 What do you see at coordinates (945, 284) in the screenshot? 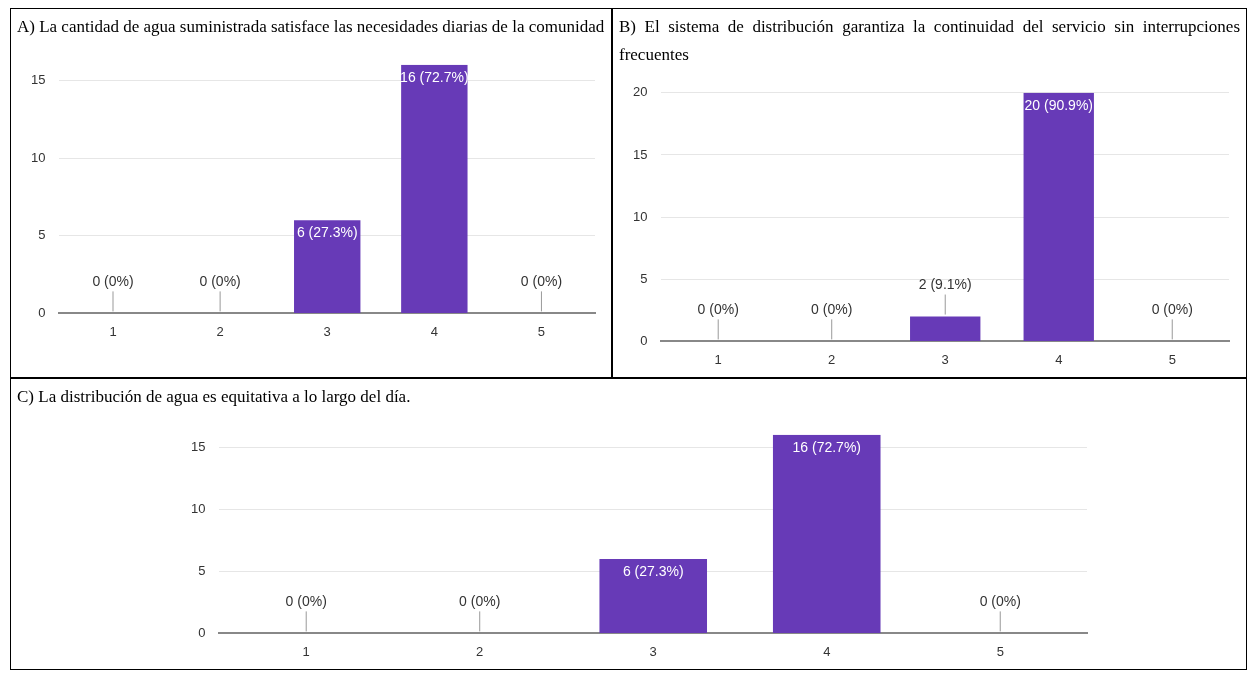
I see `data-label: 2 (9.1%)` at bounding box center [945, 284].